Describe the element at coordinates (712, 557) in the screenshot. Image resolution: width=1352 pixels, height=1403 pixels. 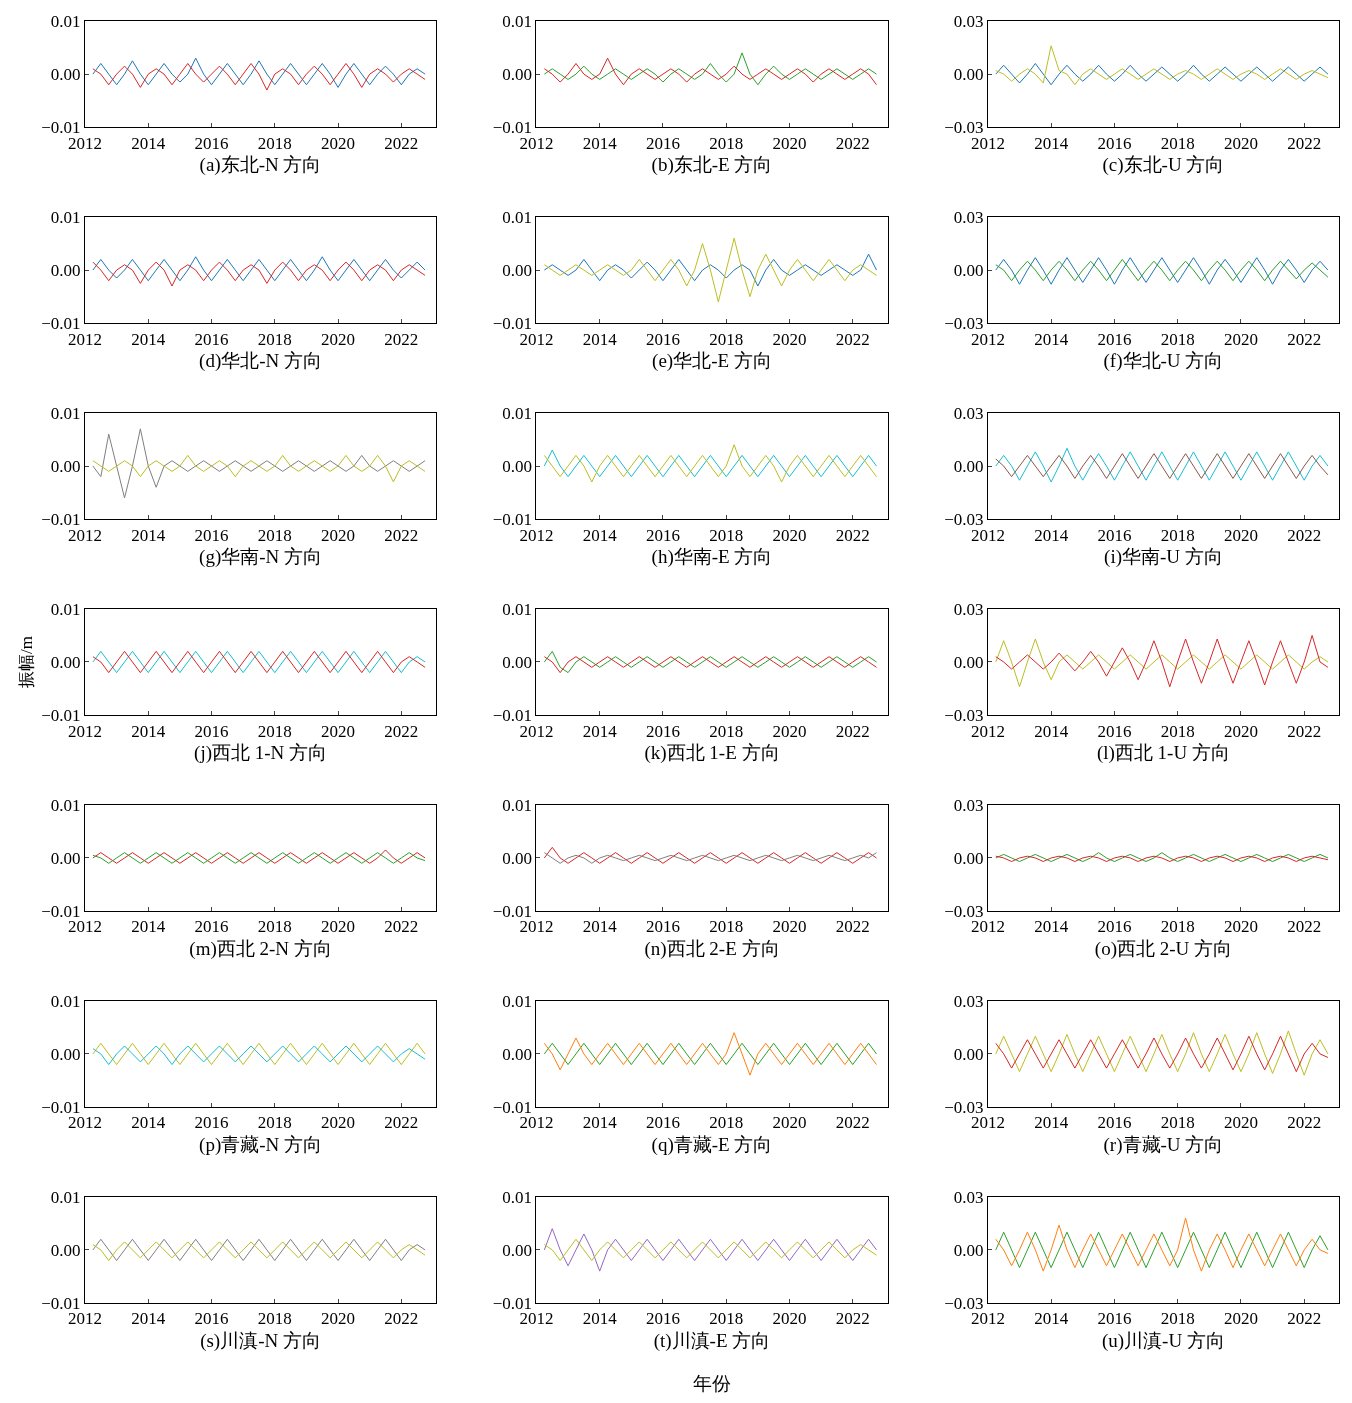
I see `x-axis-title: (h)华南-E 方向` at that location.